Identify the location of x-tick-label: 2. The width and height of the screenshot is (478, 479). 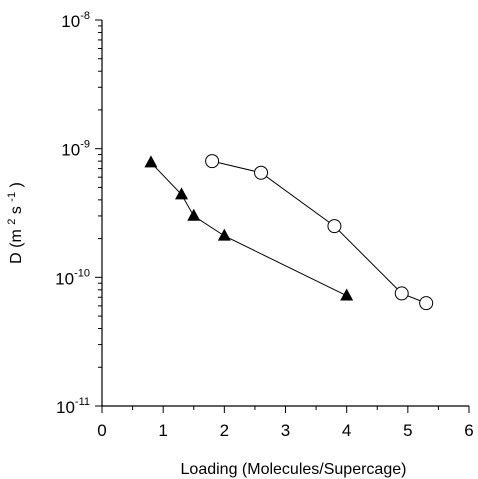
(224, 430).